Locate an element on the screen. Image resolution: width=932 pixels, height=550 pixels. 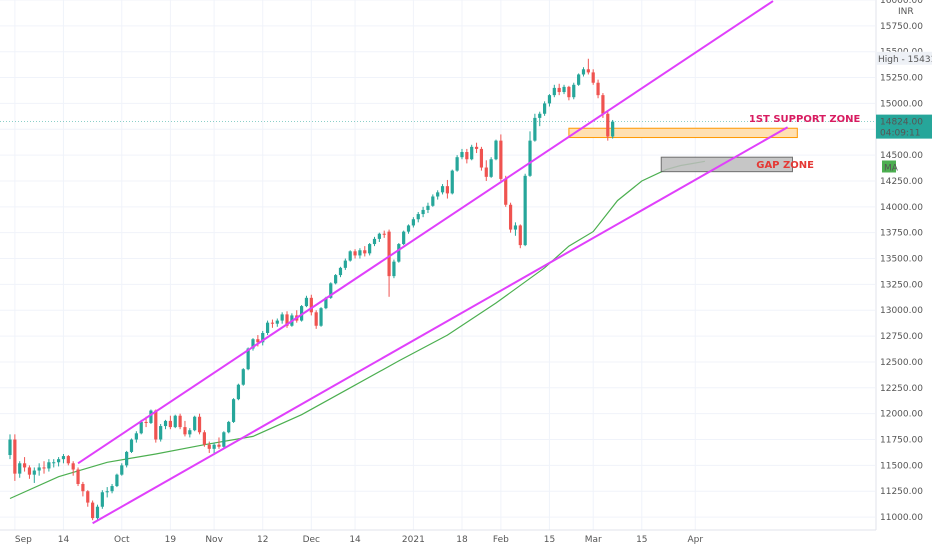
y-tick-label: 12500.00 is located at coordinates (901, 363).